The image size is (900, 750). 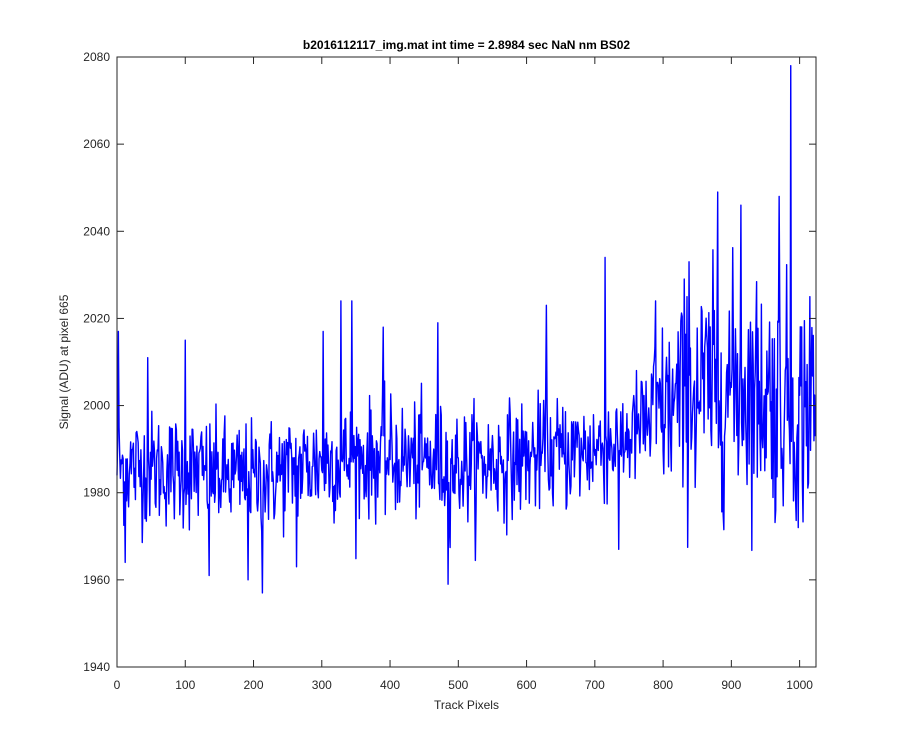 I want to click on y-tick-label: 2020, so click(x=96, y=318).